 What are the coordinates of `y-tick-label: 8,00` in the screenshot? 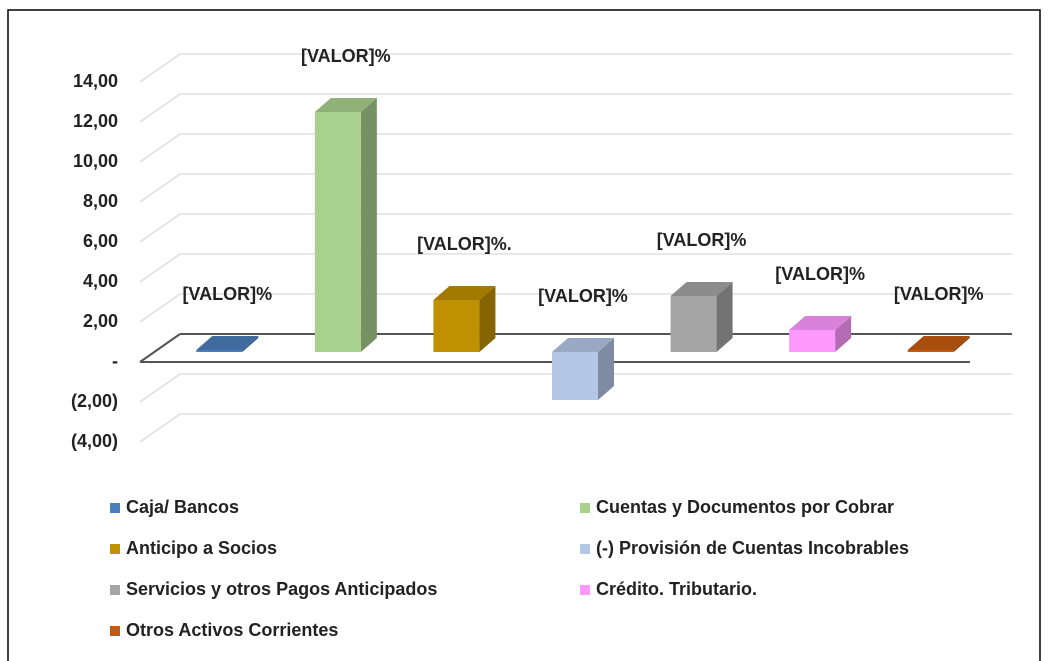 It's located at (100, 201).